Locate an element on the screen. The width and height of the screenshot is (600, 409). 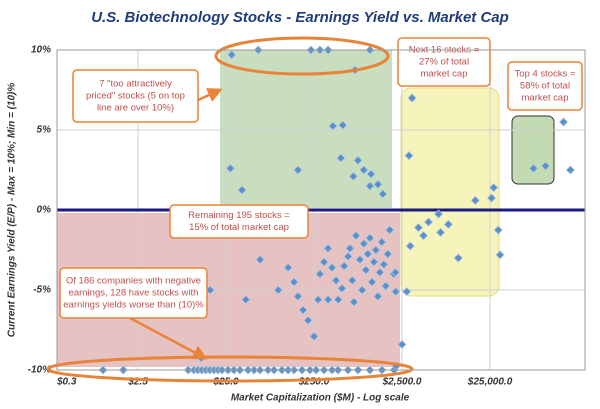
ellipse-top is located at coordinates (302, 56).